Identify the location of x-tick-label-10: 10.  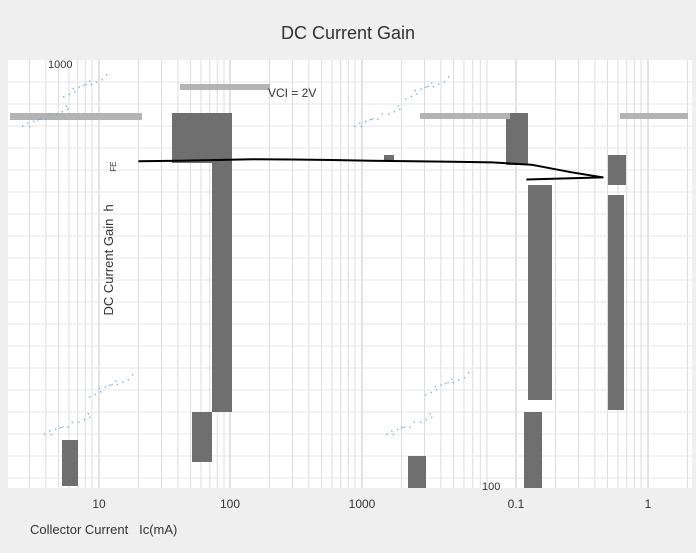
(99, 504).